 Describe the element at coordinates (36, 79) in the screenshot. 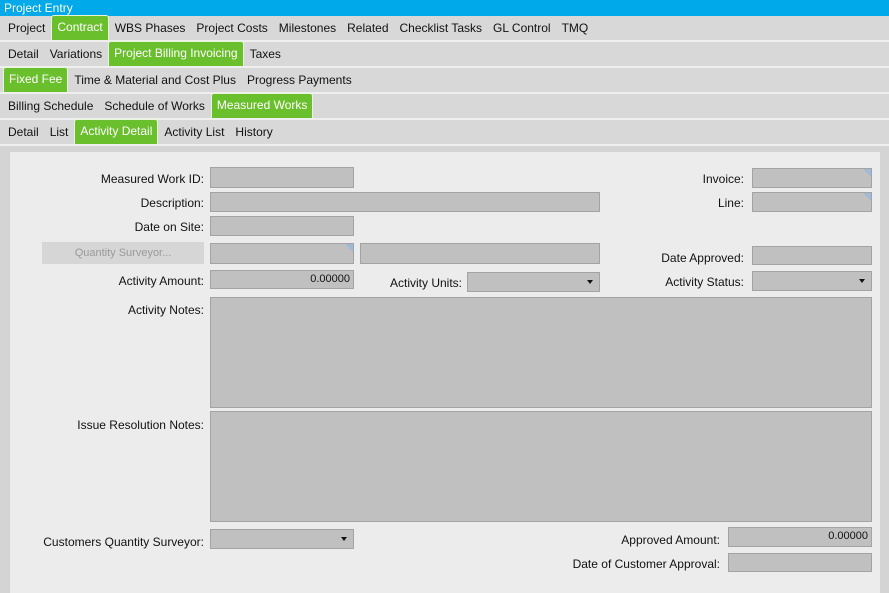

I see `tab-fixed-fee: Fixed Fee` at that location.